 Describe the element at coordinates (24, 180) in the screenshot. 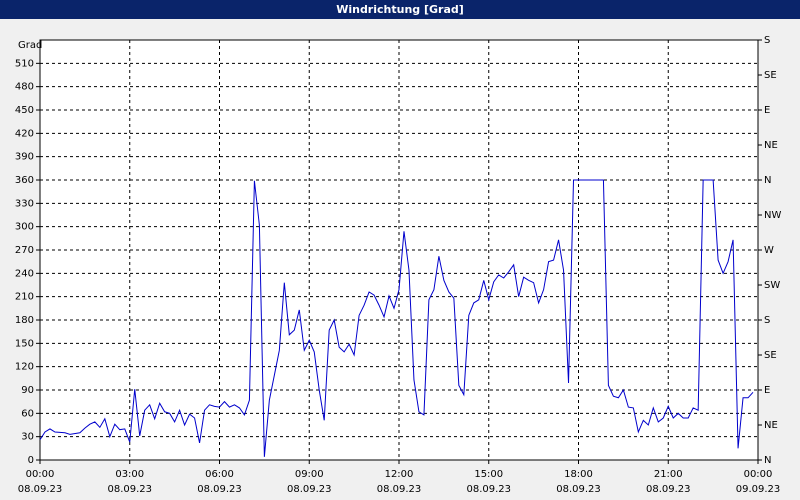

I see `y-tick-label: 360` at that location.